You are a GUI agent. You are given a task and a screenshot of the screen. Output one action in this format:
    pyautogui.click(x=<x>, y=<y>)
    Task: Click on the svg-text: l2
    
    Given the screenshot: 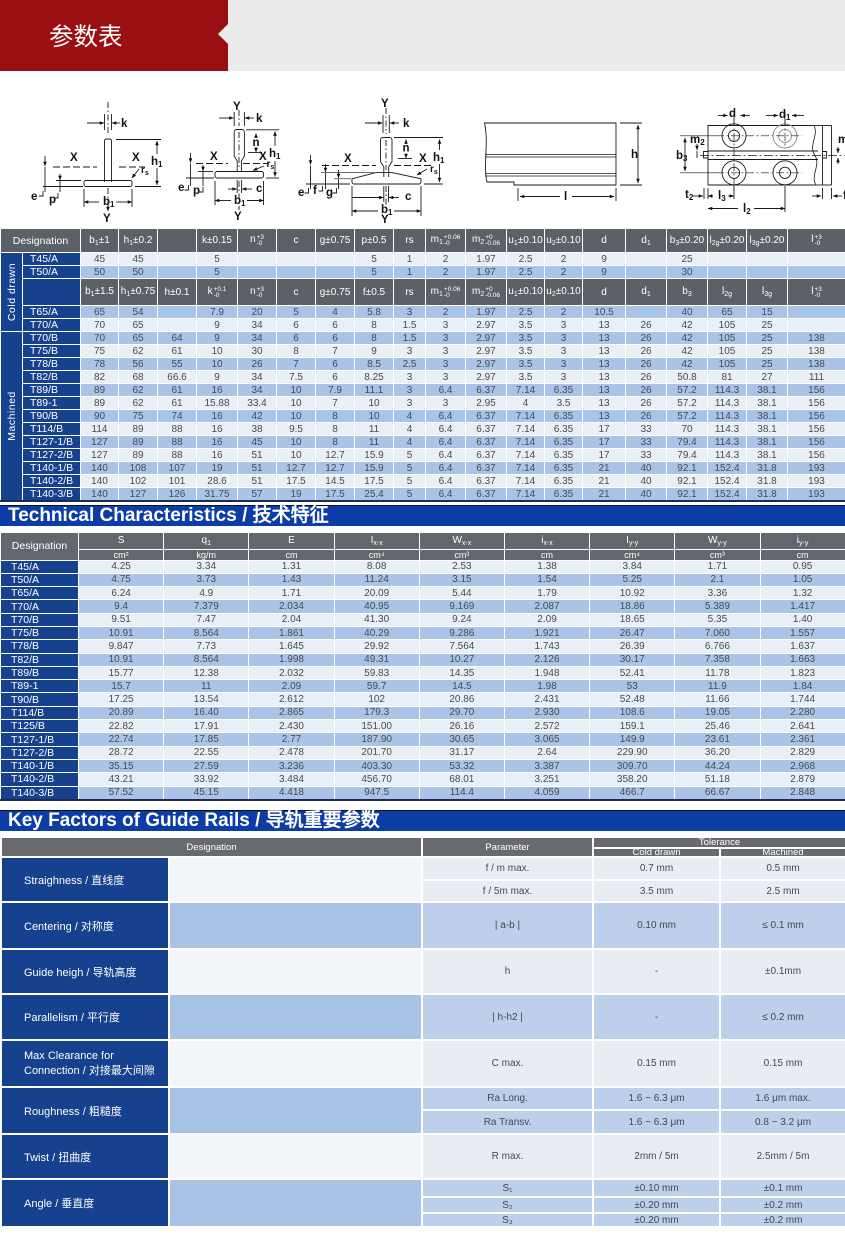 What is the action you would take?
    pyautogui.click(x=747, y=209)
    